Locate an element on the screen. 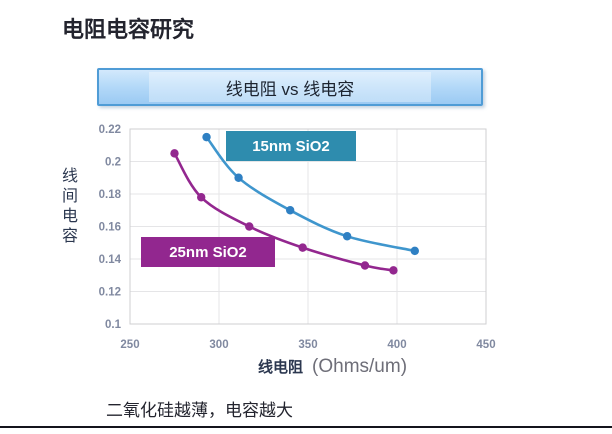  series-label-text: 25nm SiO2 is located at coordinates (208, 252).